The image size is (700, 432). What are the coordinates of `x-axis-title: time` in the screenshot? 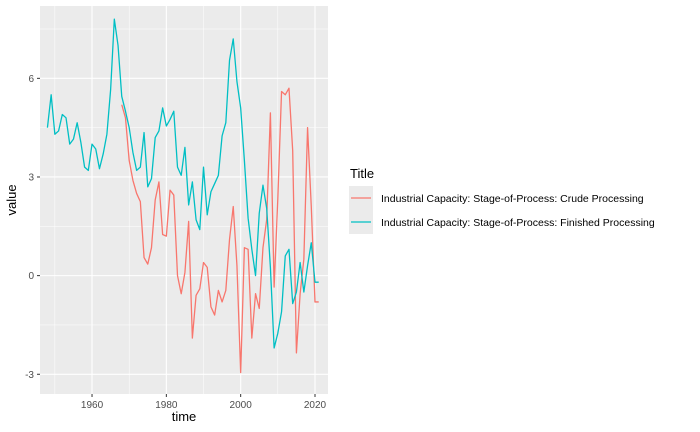 It's located at (184, 416).